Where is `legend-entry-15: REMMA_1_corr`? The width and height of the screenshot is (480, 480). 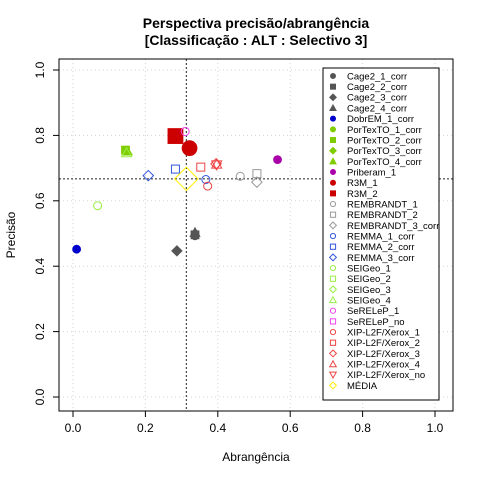 legend-entry-15: REMMA_1_corr is located at coordinates (381, 236).